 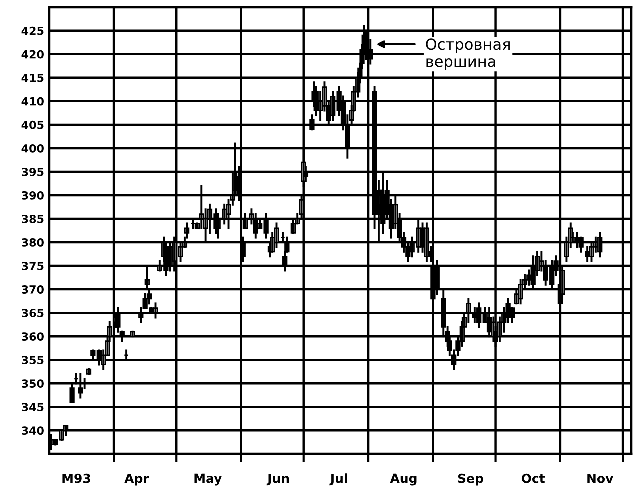 I want to click on y-tick-label: 395, so click(x=33, y=172).